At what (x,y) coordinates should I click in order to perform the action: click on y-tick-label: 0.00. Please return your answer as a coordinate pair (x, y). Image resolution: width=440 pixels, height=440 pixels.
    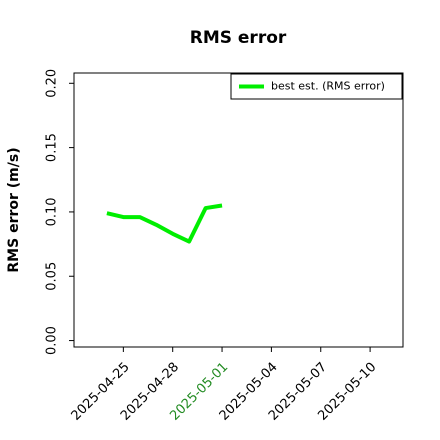
    Looking at the image, I should click on (52, 340).